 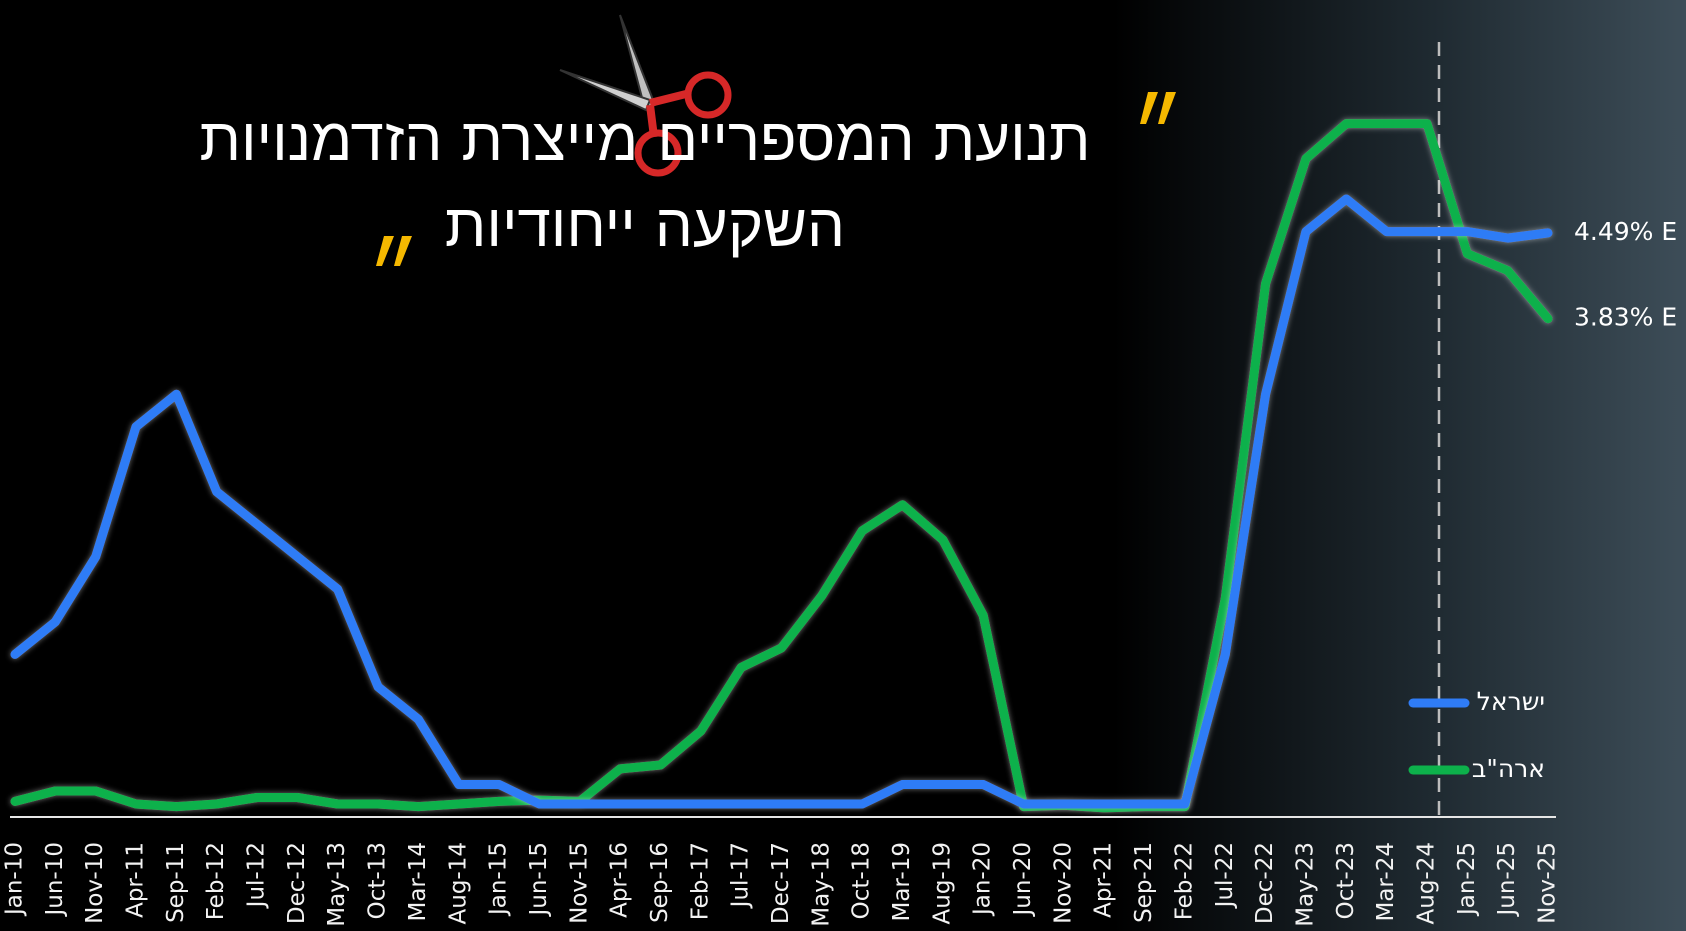 I want to click on x-tick-label: Oct-23, so click(x=1346, y=880).